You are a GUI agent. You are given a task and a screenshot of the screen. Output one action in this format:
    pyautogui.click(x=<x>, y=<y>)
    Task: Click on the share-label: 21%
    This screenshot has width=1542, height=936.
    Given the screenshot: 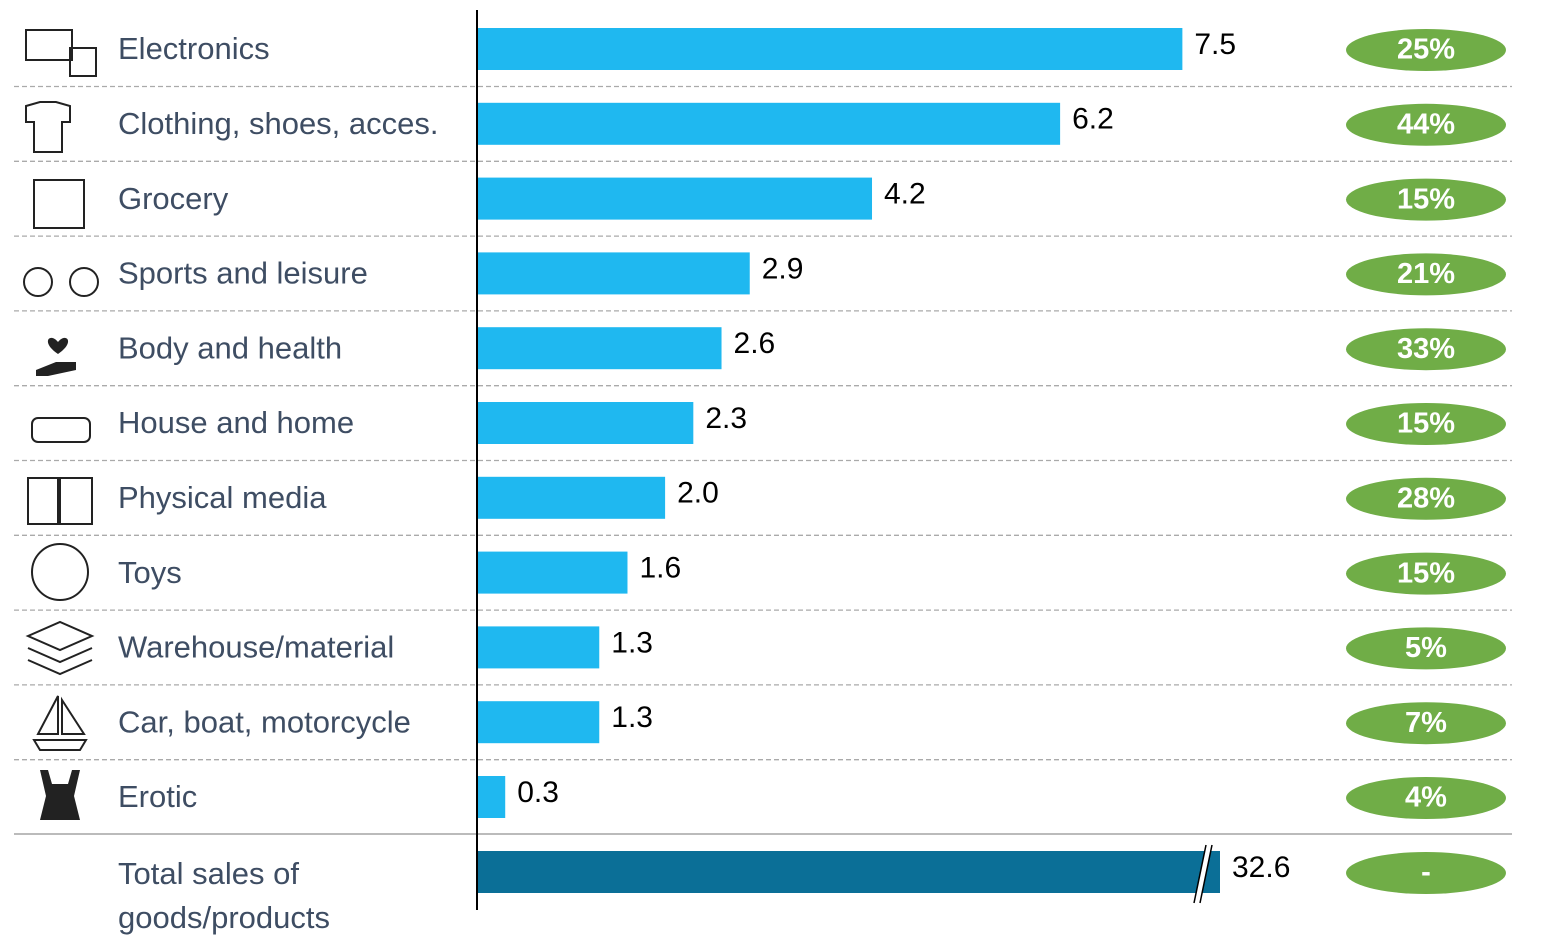 What is the action you would take?
    pyautogui.click(x=1426, y=274)
    